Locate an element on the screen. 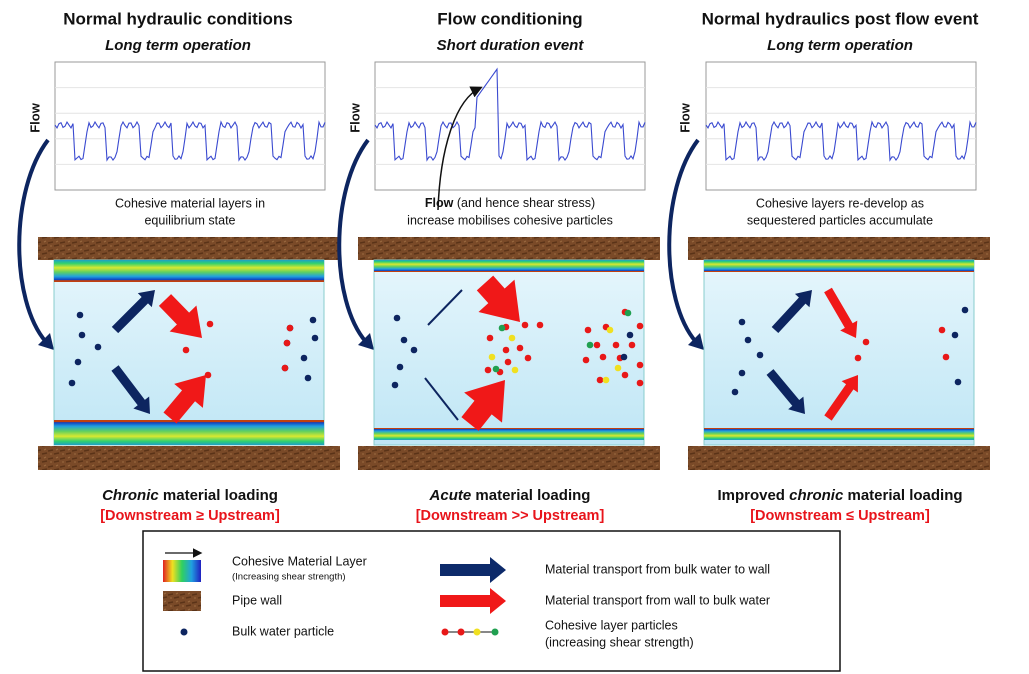  spike-pointer is located at coordinates (460, 148).